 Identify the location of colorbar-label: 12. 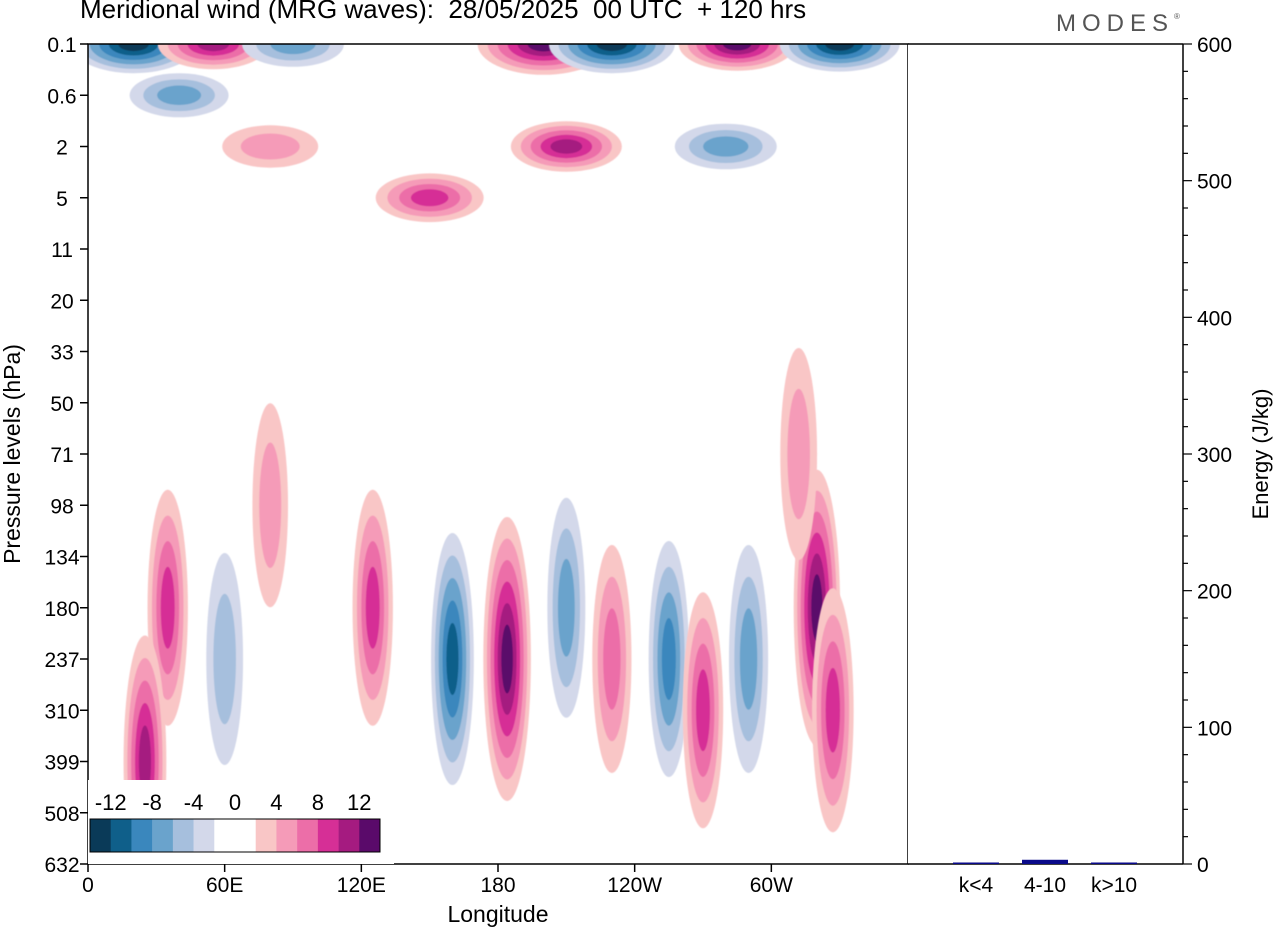
(359, 802).